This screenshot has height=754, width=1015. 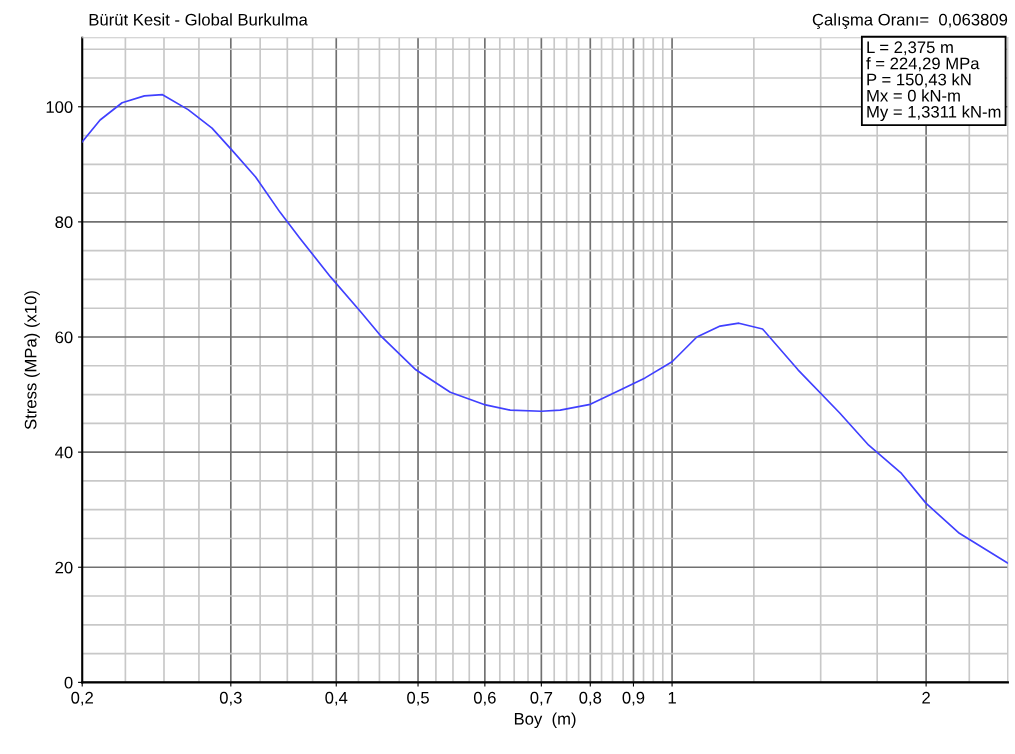 I want to click on y-tick-label: 40, so click(x=64, y=452).